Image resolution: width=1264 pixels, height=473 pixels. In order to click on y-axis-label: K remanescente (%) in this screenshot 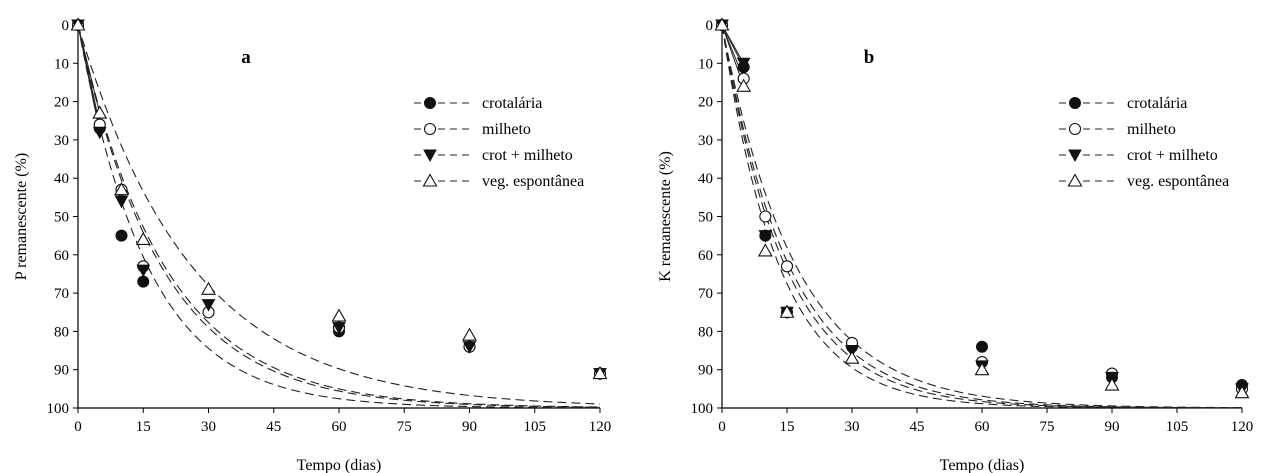, I will do `click(665, 216)`.